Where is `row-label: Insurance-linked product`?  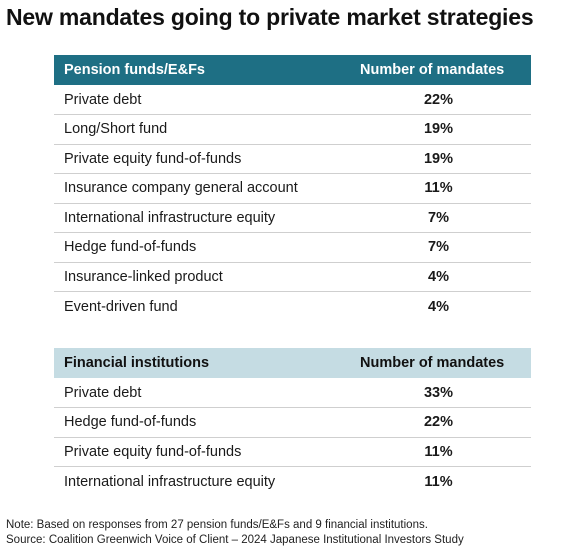 row-label: Insurance-linked product is located at coordinates (203, 277).